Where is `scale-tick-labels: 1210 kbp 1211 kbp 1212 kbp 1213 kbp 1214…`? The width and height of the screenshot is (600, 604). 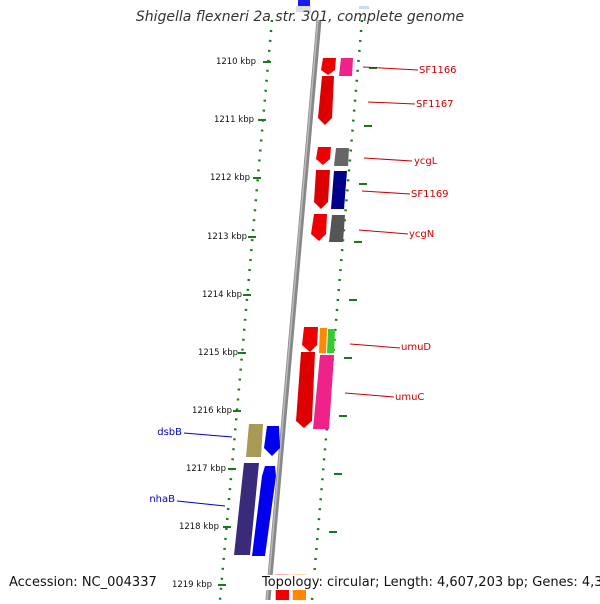 scale-tick-labels: 1210 kbp 1211 kbp 1212 kbp 1213 kbp 1214… is located at coordinates (214, 323).